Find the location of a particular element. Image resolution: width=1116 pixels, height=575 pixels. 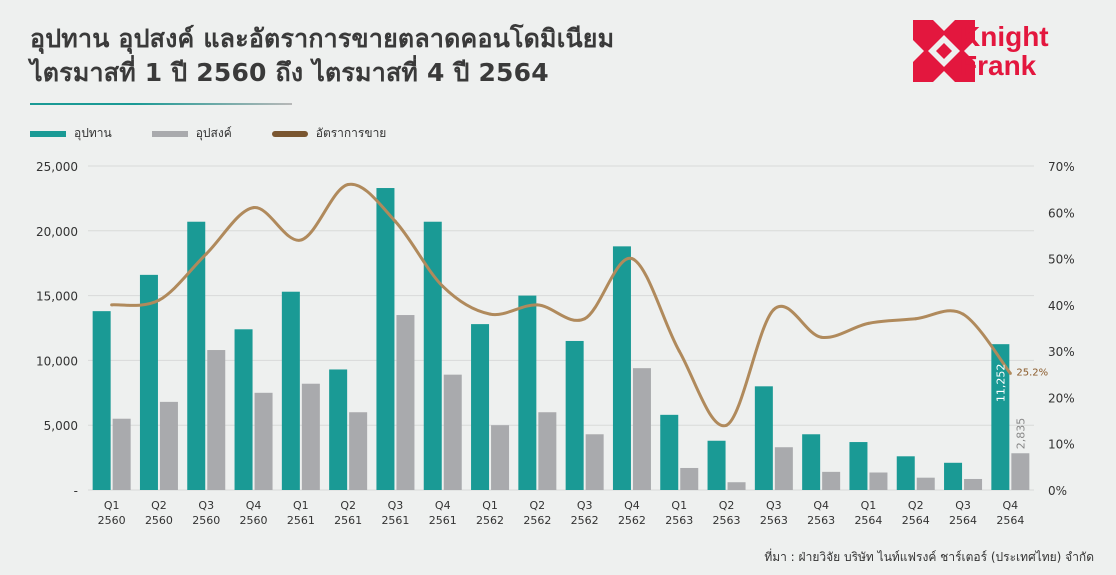

y-left-tick-label: 5,000 is located at coordinates (61, 426).